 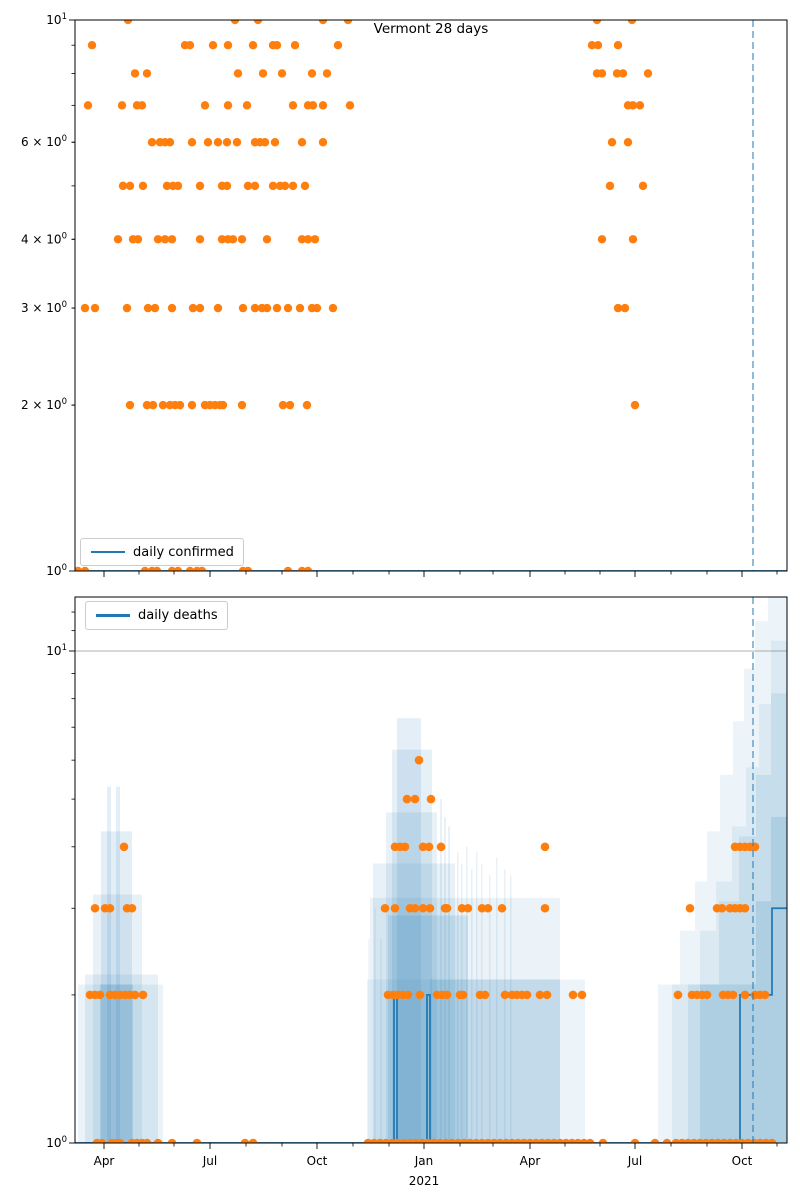 I want to click on y-axis: 101 6 × 100 4 × 100 3 × 100 2 × 100 100, so click(x=48, y=295).